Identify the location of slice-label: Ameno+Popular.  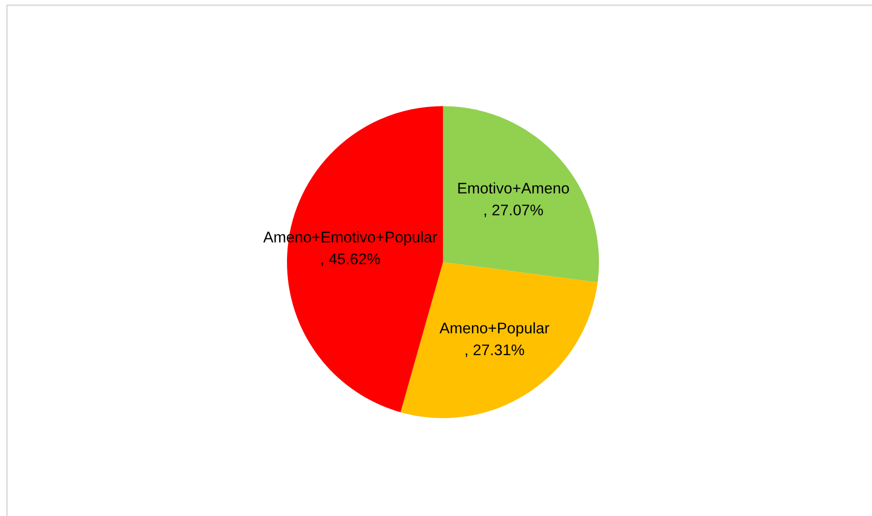
(495, 329).